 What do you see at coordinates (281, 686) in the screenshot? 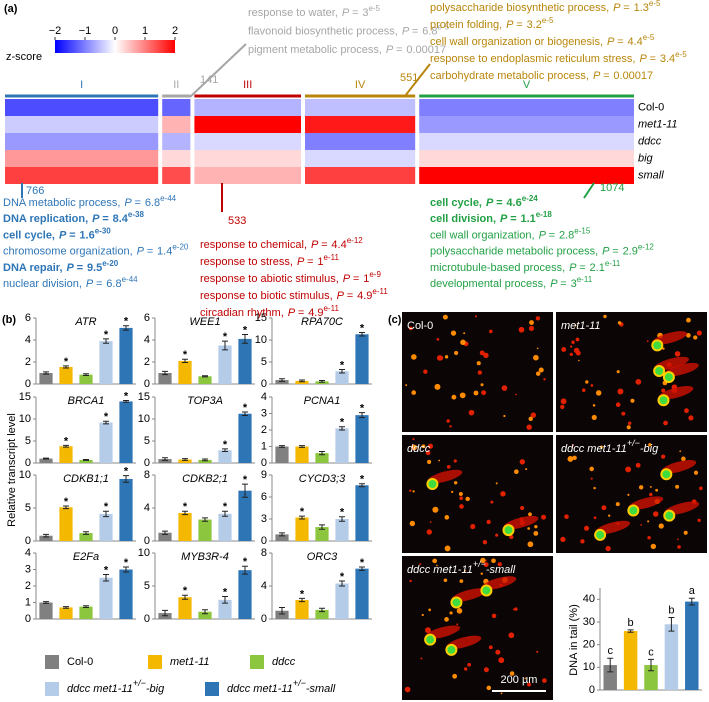
I see `legend-label: ddcc met1-11+/−-small` at bounding box center [281, 686].